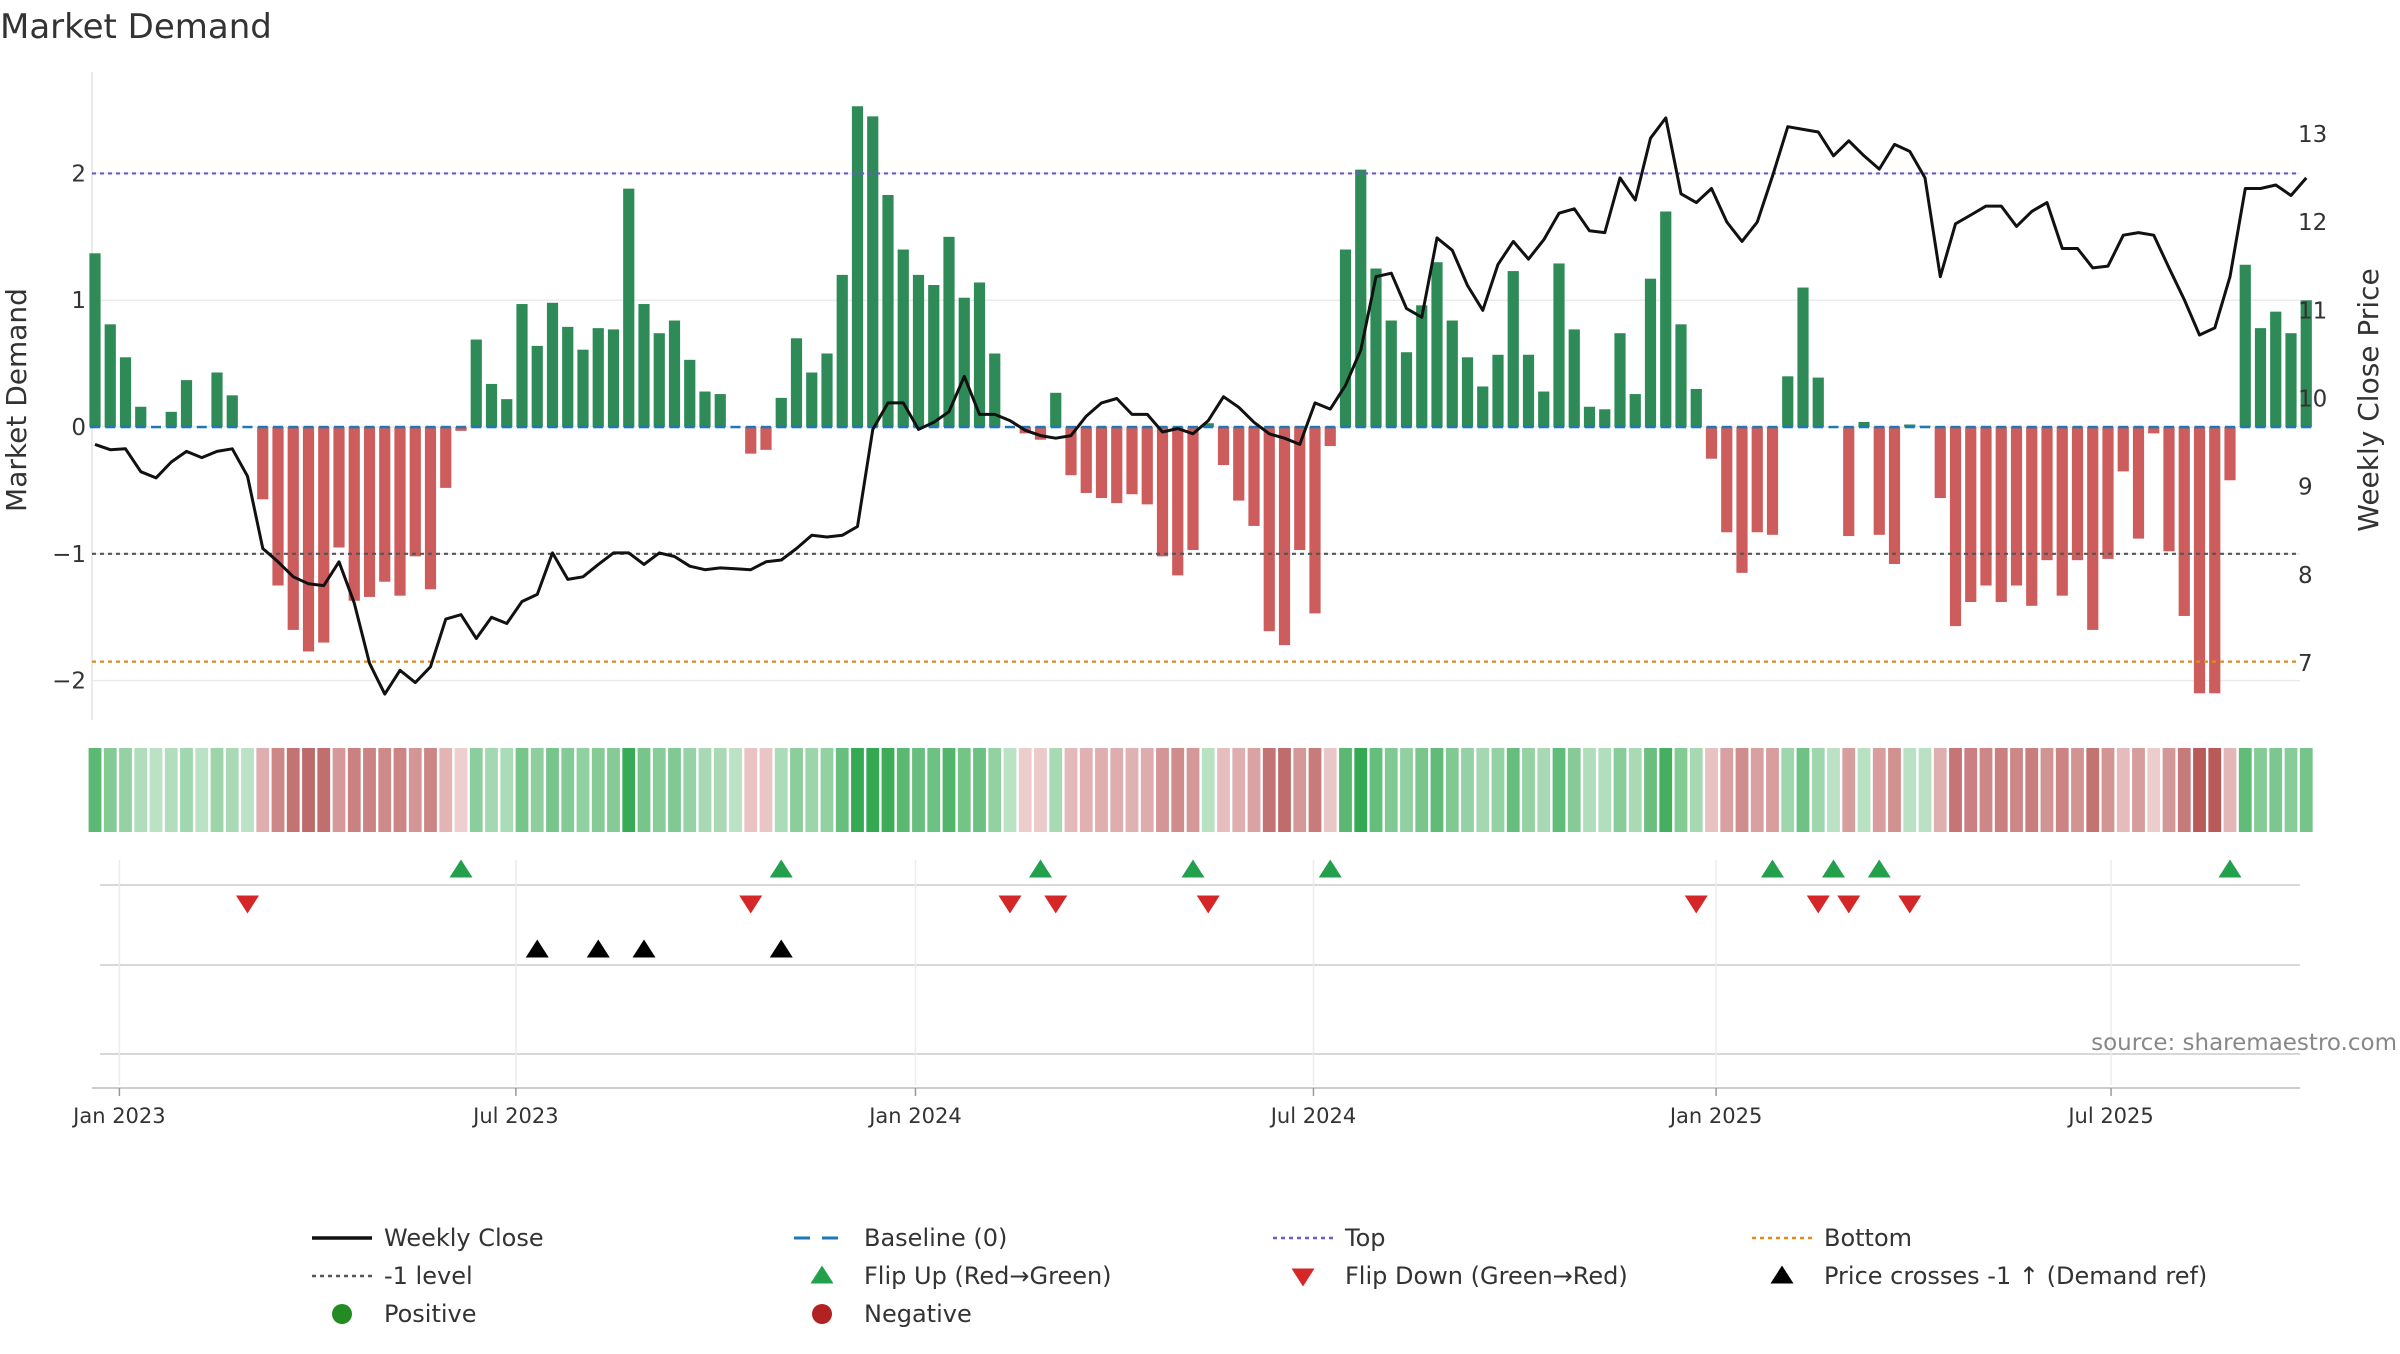  Describe the element at coordinates (988, 1276) in the screenshot. I see `legend-label: Flip Up (Red→Green)` at that location.